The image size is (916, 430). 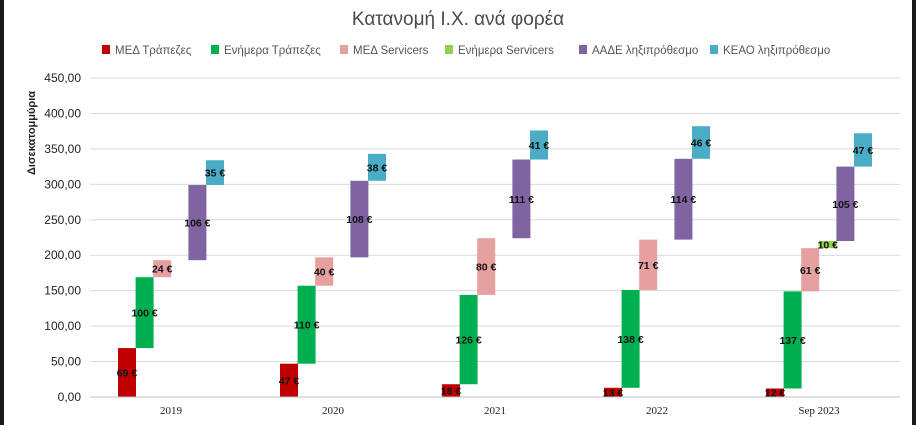 I want to click on data-label: 12 €, so click(x=775, y=394).